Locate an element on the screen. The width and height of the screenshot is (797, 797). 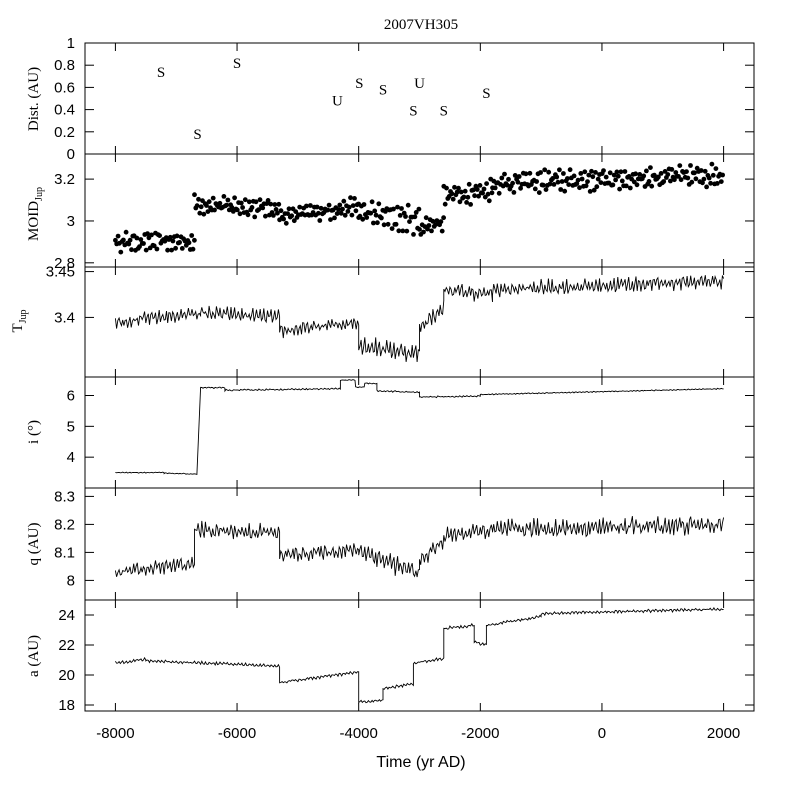
y-tick-label: 3.4 is located at coordinates (64, 317).